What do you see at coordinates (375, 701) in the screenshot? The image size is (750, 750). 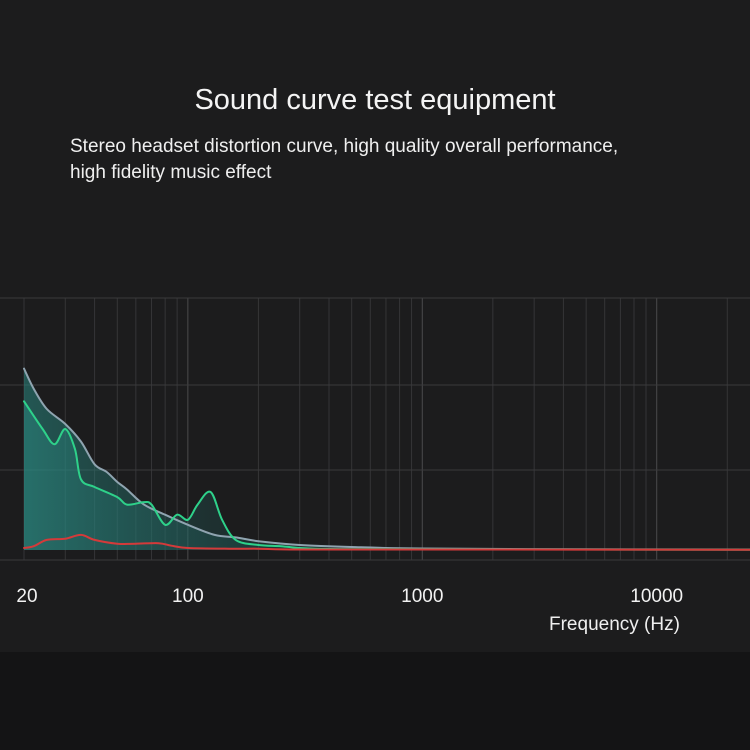 I see `bottom-band` at bounding box center [375, 701].